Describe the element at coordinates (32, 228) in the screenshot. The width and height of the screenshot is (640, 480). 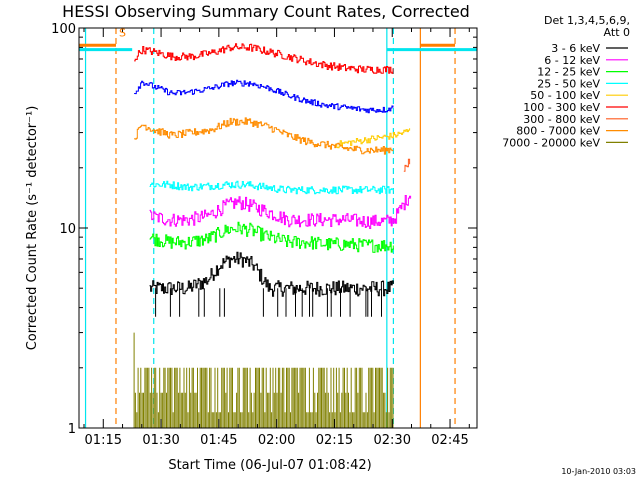
I see `y-axis-label: Corrected Count Rate (s⁻¹ detector⁻¹)` at that location.